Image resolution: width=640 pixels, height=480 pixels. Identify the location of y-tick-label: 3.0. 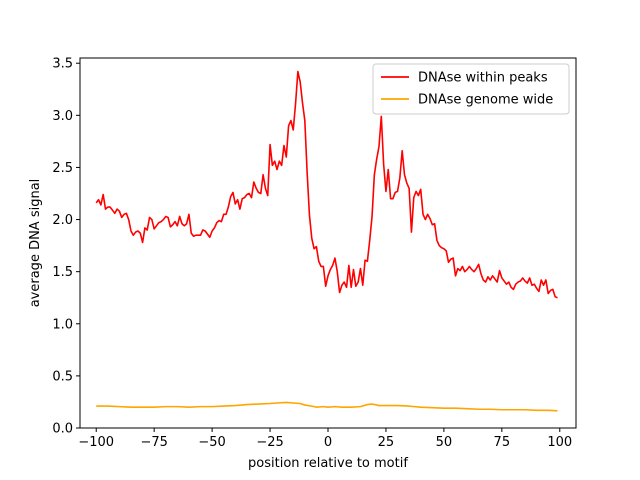
(62, 116).